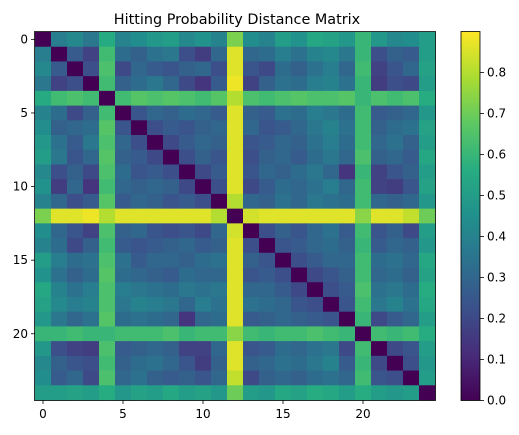  I want to click on y-axis: 0 5 10 15 20, so click(24, 186).